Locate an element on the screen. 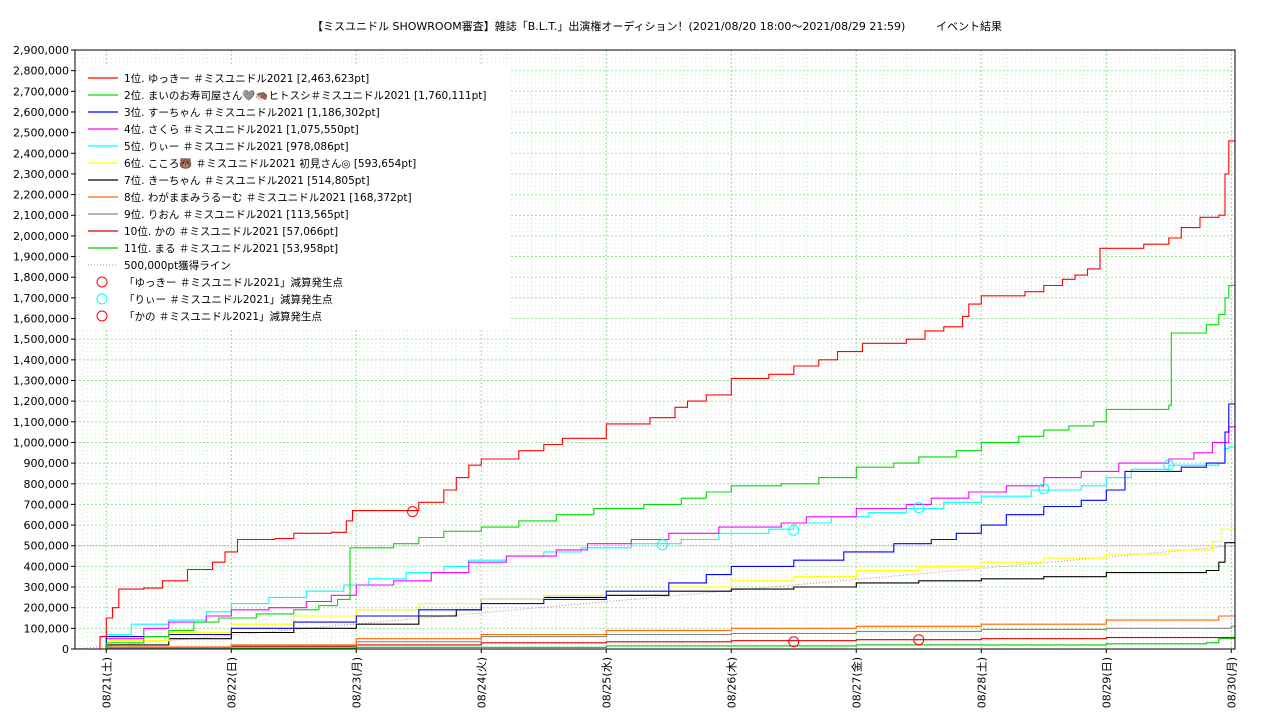 The height and width of the screenshot is (720, 1280). legend-entry: 7位. きーちゃん ＃ミスユニドル2021 [514,805pt] is located at coordinates (247, 180).